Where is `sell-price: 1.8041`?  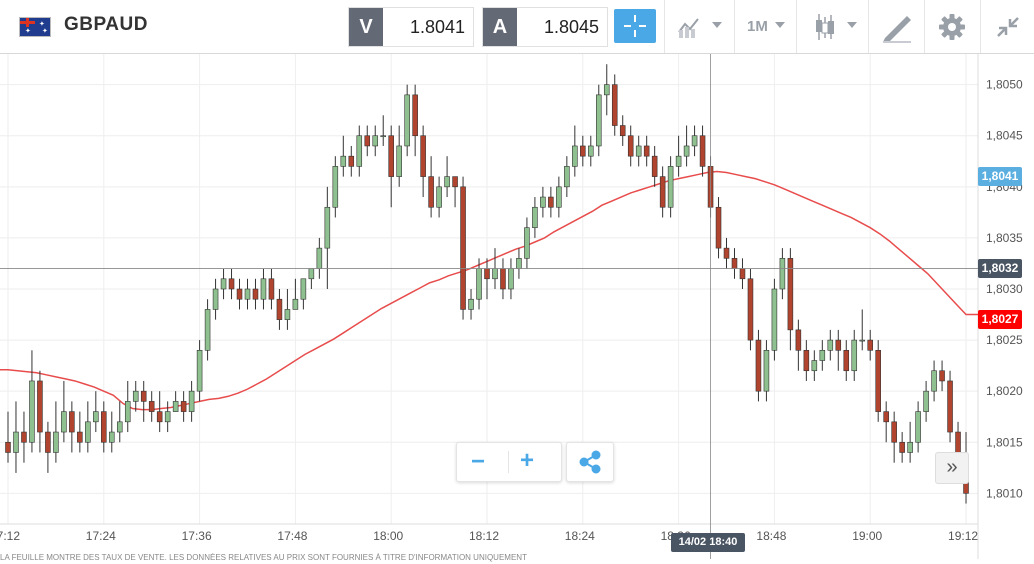
sell-price: 1.8041 is located at coordinates (437, 27).